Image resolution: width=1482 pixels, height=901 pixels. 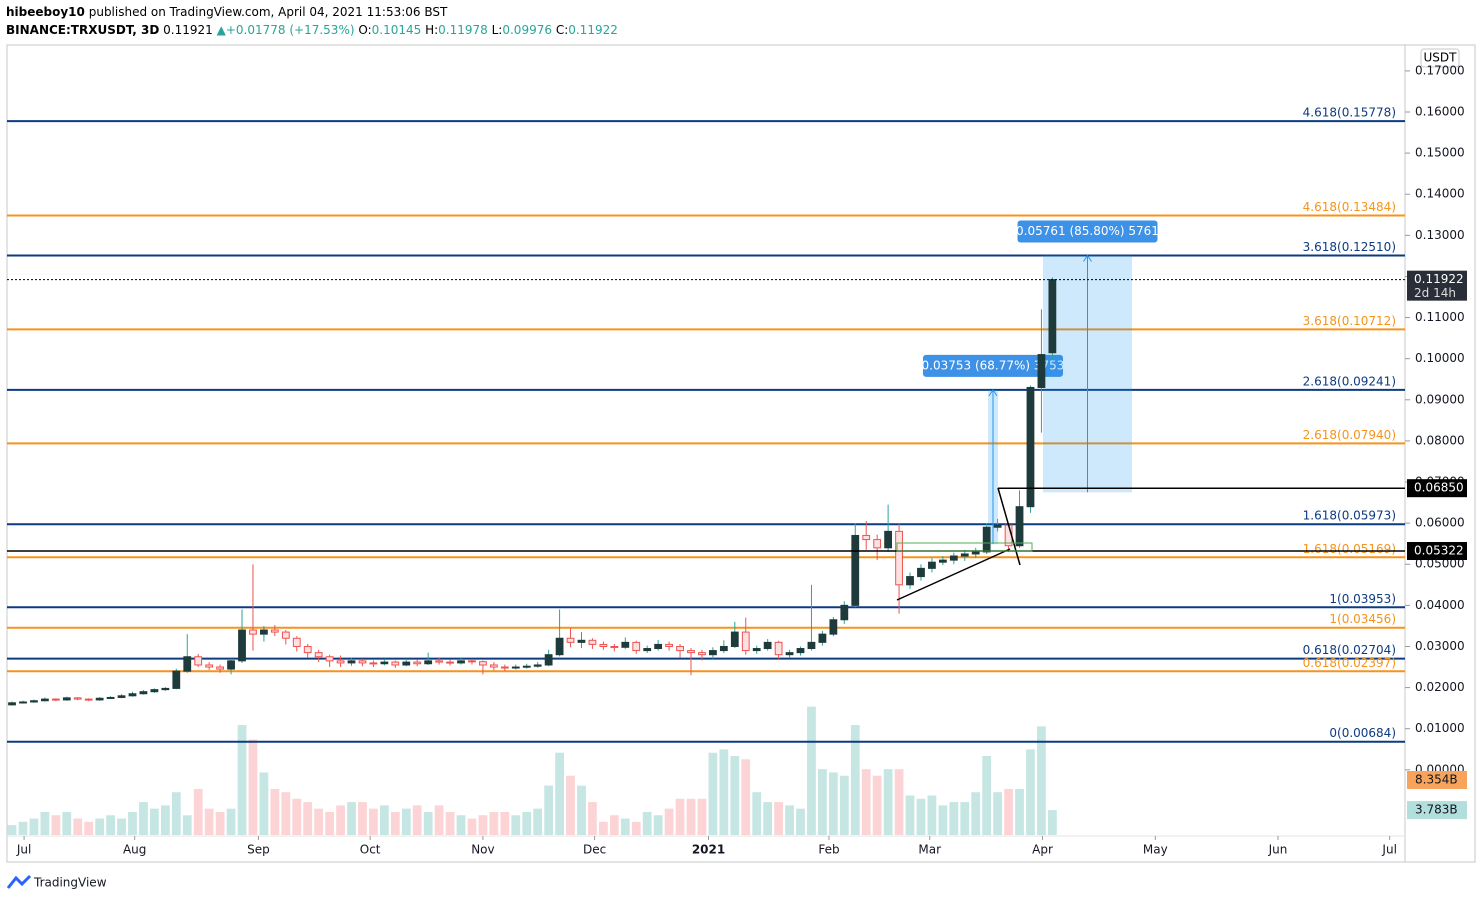 I want to click on y-tick-label: 0.15000, so click(x=1440, y=153).